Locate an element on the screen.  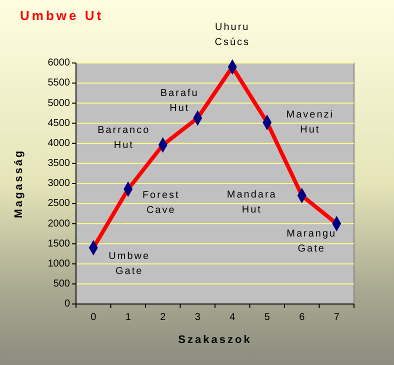
x-tick-label: 5 is located at coordinates (267, 317).